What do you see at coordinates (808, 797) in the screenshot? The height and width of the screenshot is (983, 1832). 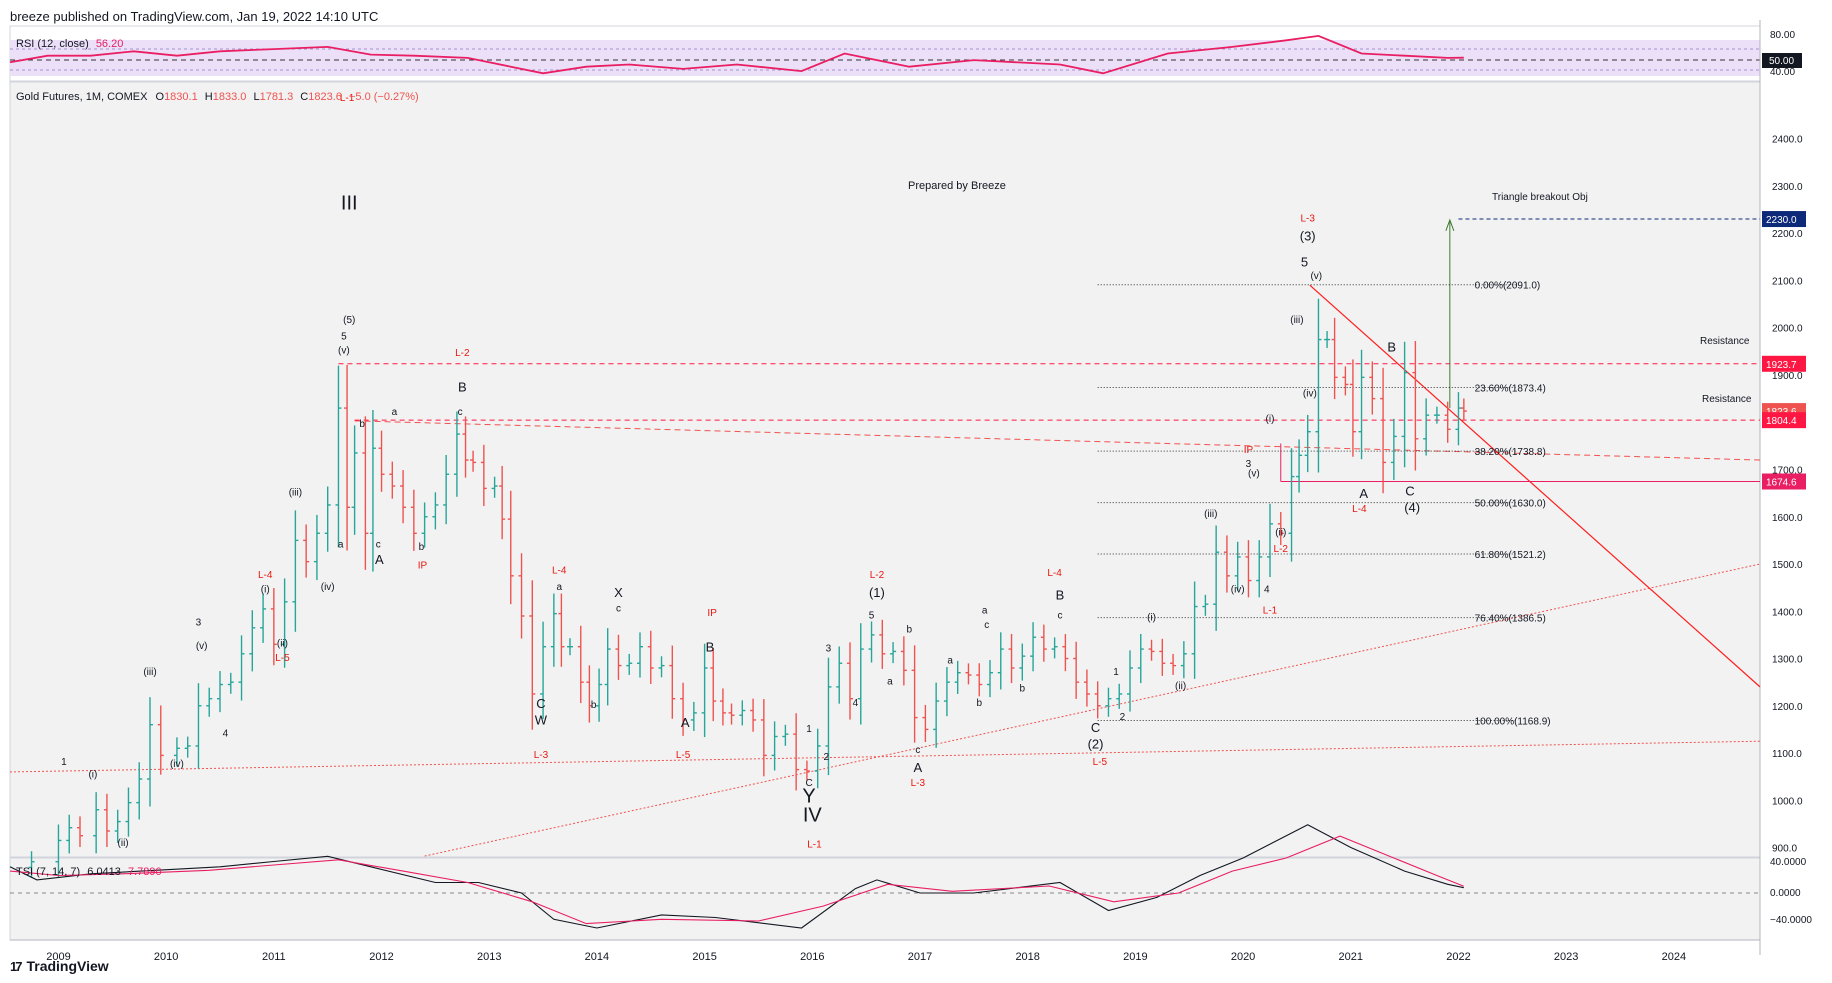 I see `wave-label: Y` at bounding box center [808, 797].